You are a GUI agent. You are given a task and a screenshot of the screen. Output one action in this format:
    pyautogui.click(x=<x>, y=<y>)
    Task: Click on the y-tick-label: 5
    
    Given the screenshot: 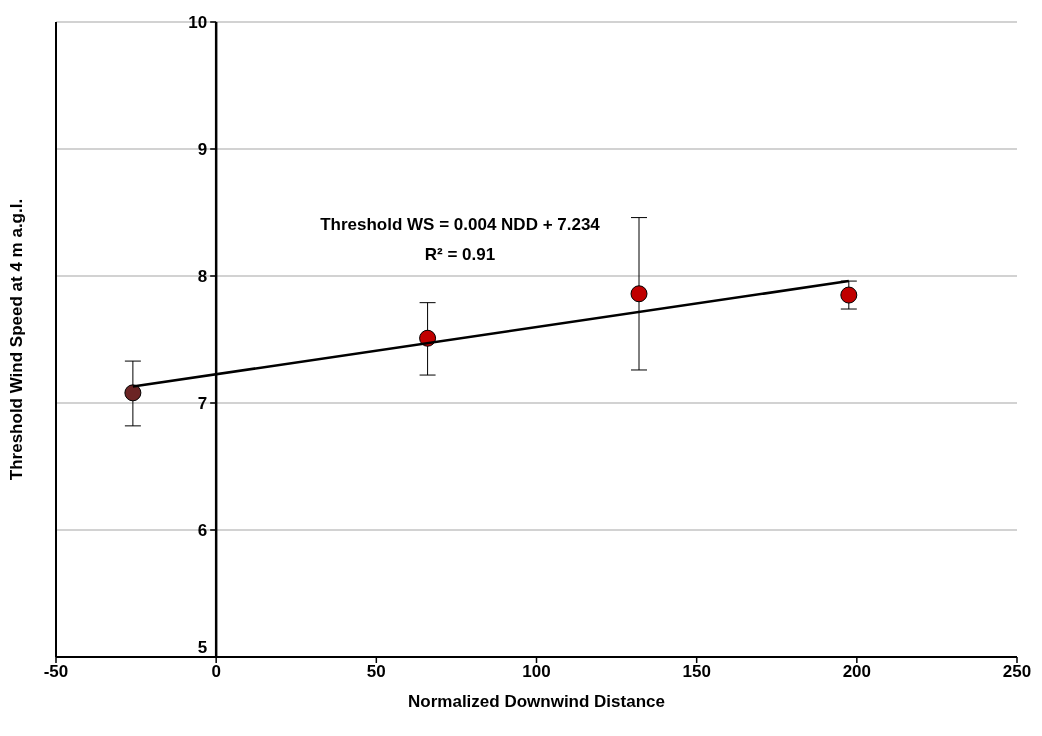 What is the action you would take?
    pyautogui.click(x=202, y=647)
    